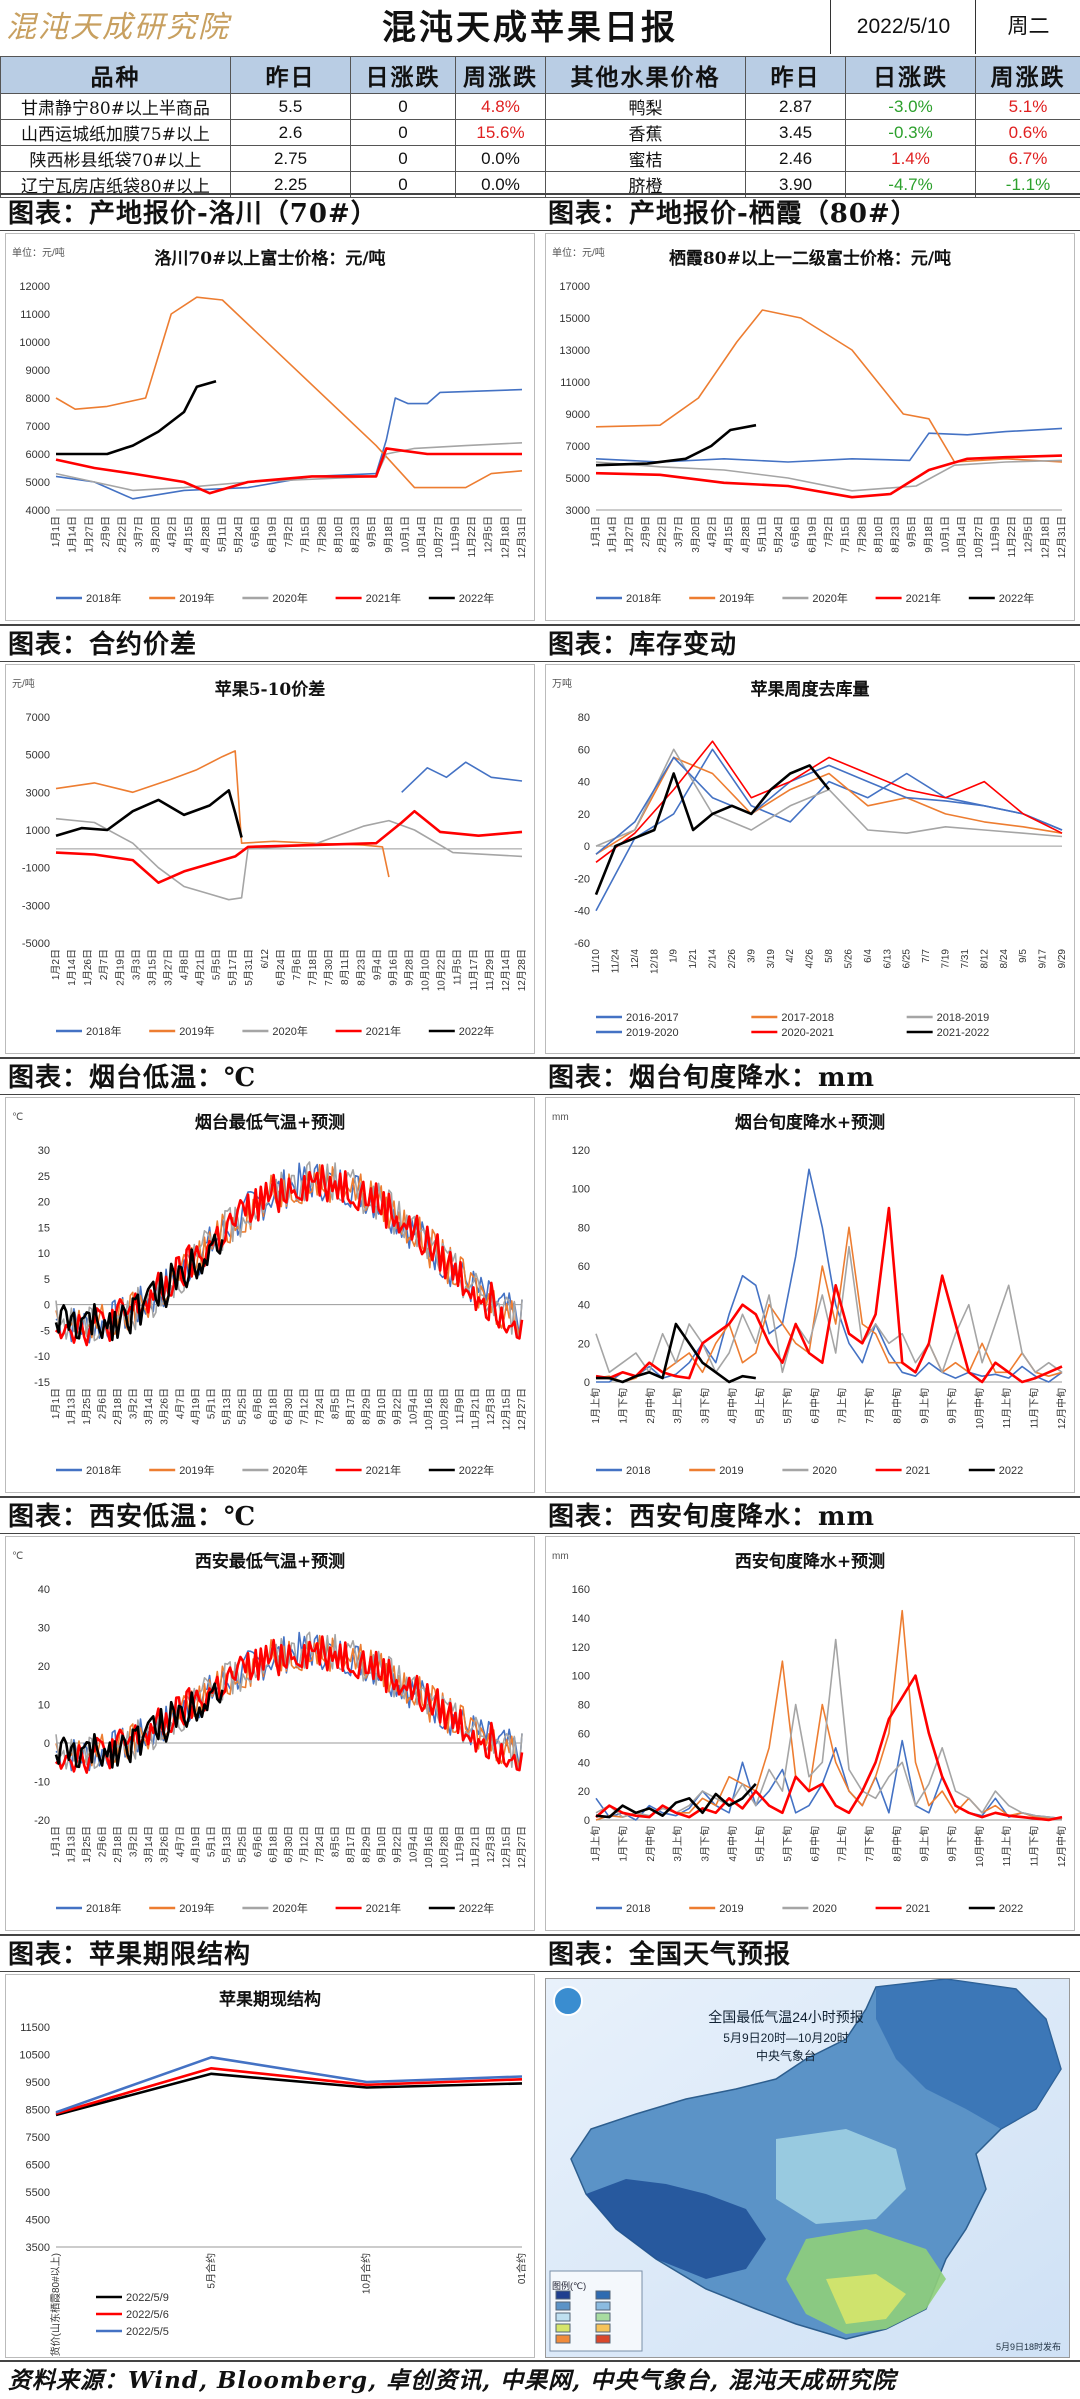  What do you see at coordinates (38, 2166) in the screenshot?
I see `y-tick-label: 6500` at bounding box center [38, 2166].